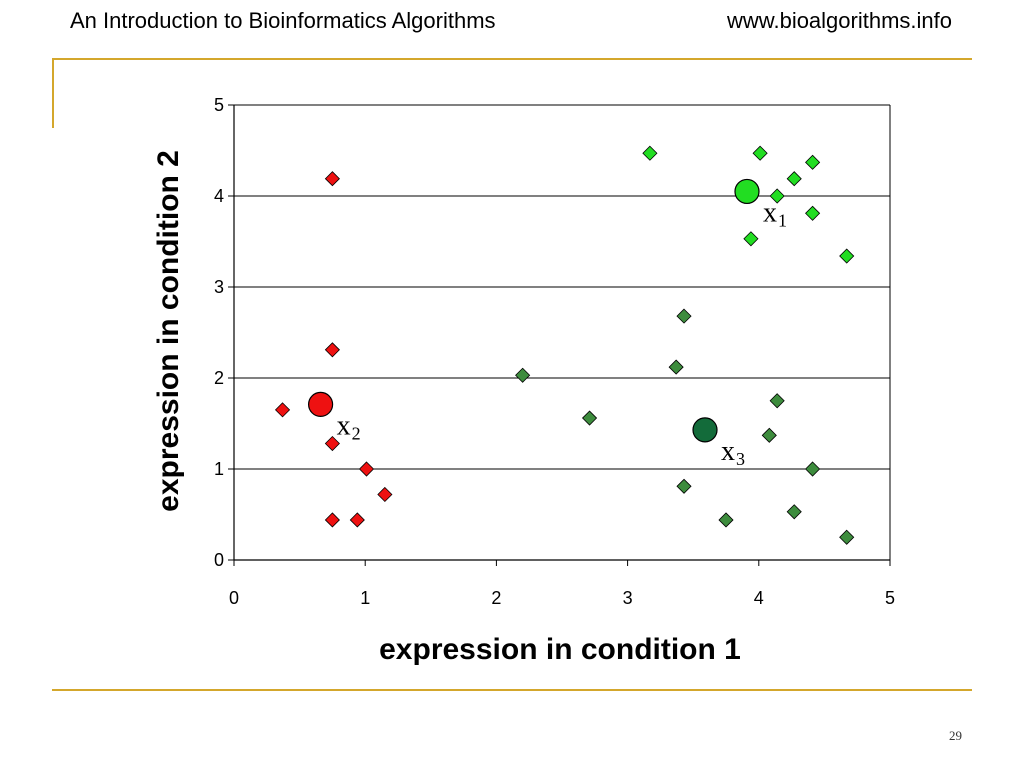 The height and width of the screenshot is (768, 1024). What do you see at coordinates (740, 459) in the screenshot?
I see `centroid-label-subscript: 3` at bounding box center [740, 459].